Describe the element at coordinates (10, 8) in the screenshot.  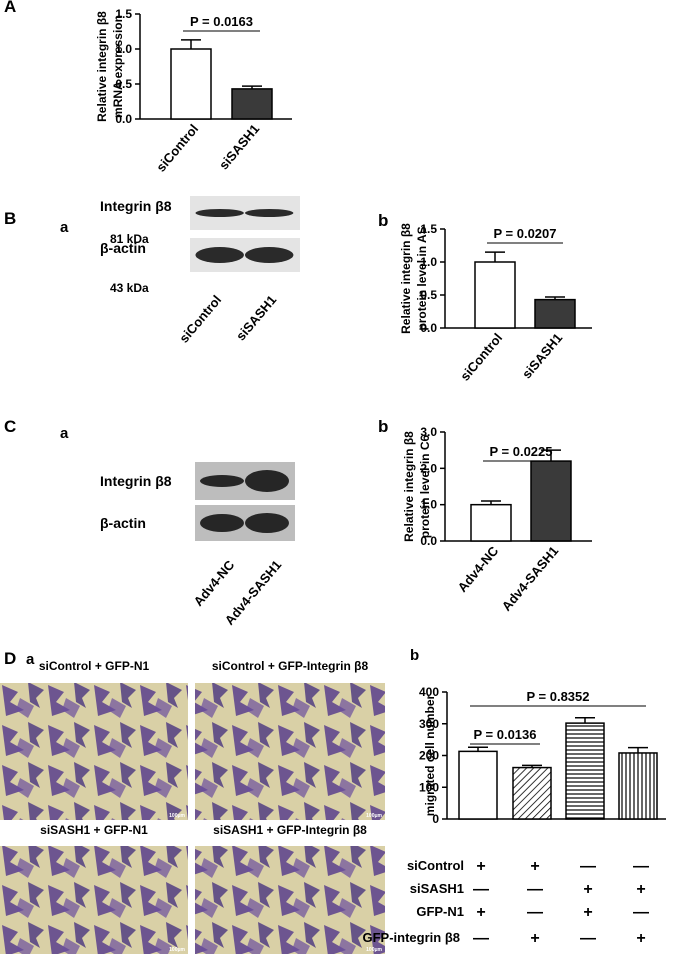
I see `panel-label: A` at that location.